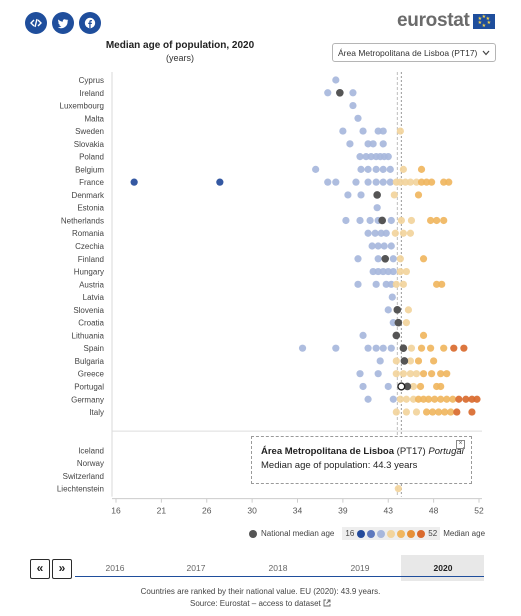  I want to click on region-select: Área Metropolitana de Lisboa (PT17), so click(414, 52).